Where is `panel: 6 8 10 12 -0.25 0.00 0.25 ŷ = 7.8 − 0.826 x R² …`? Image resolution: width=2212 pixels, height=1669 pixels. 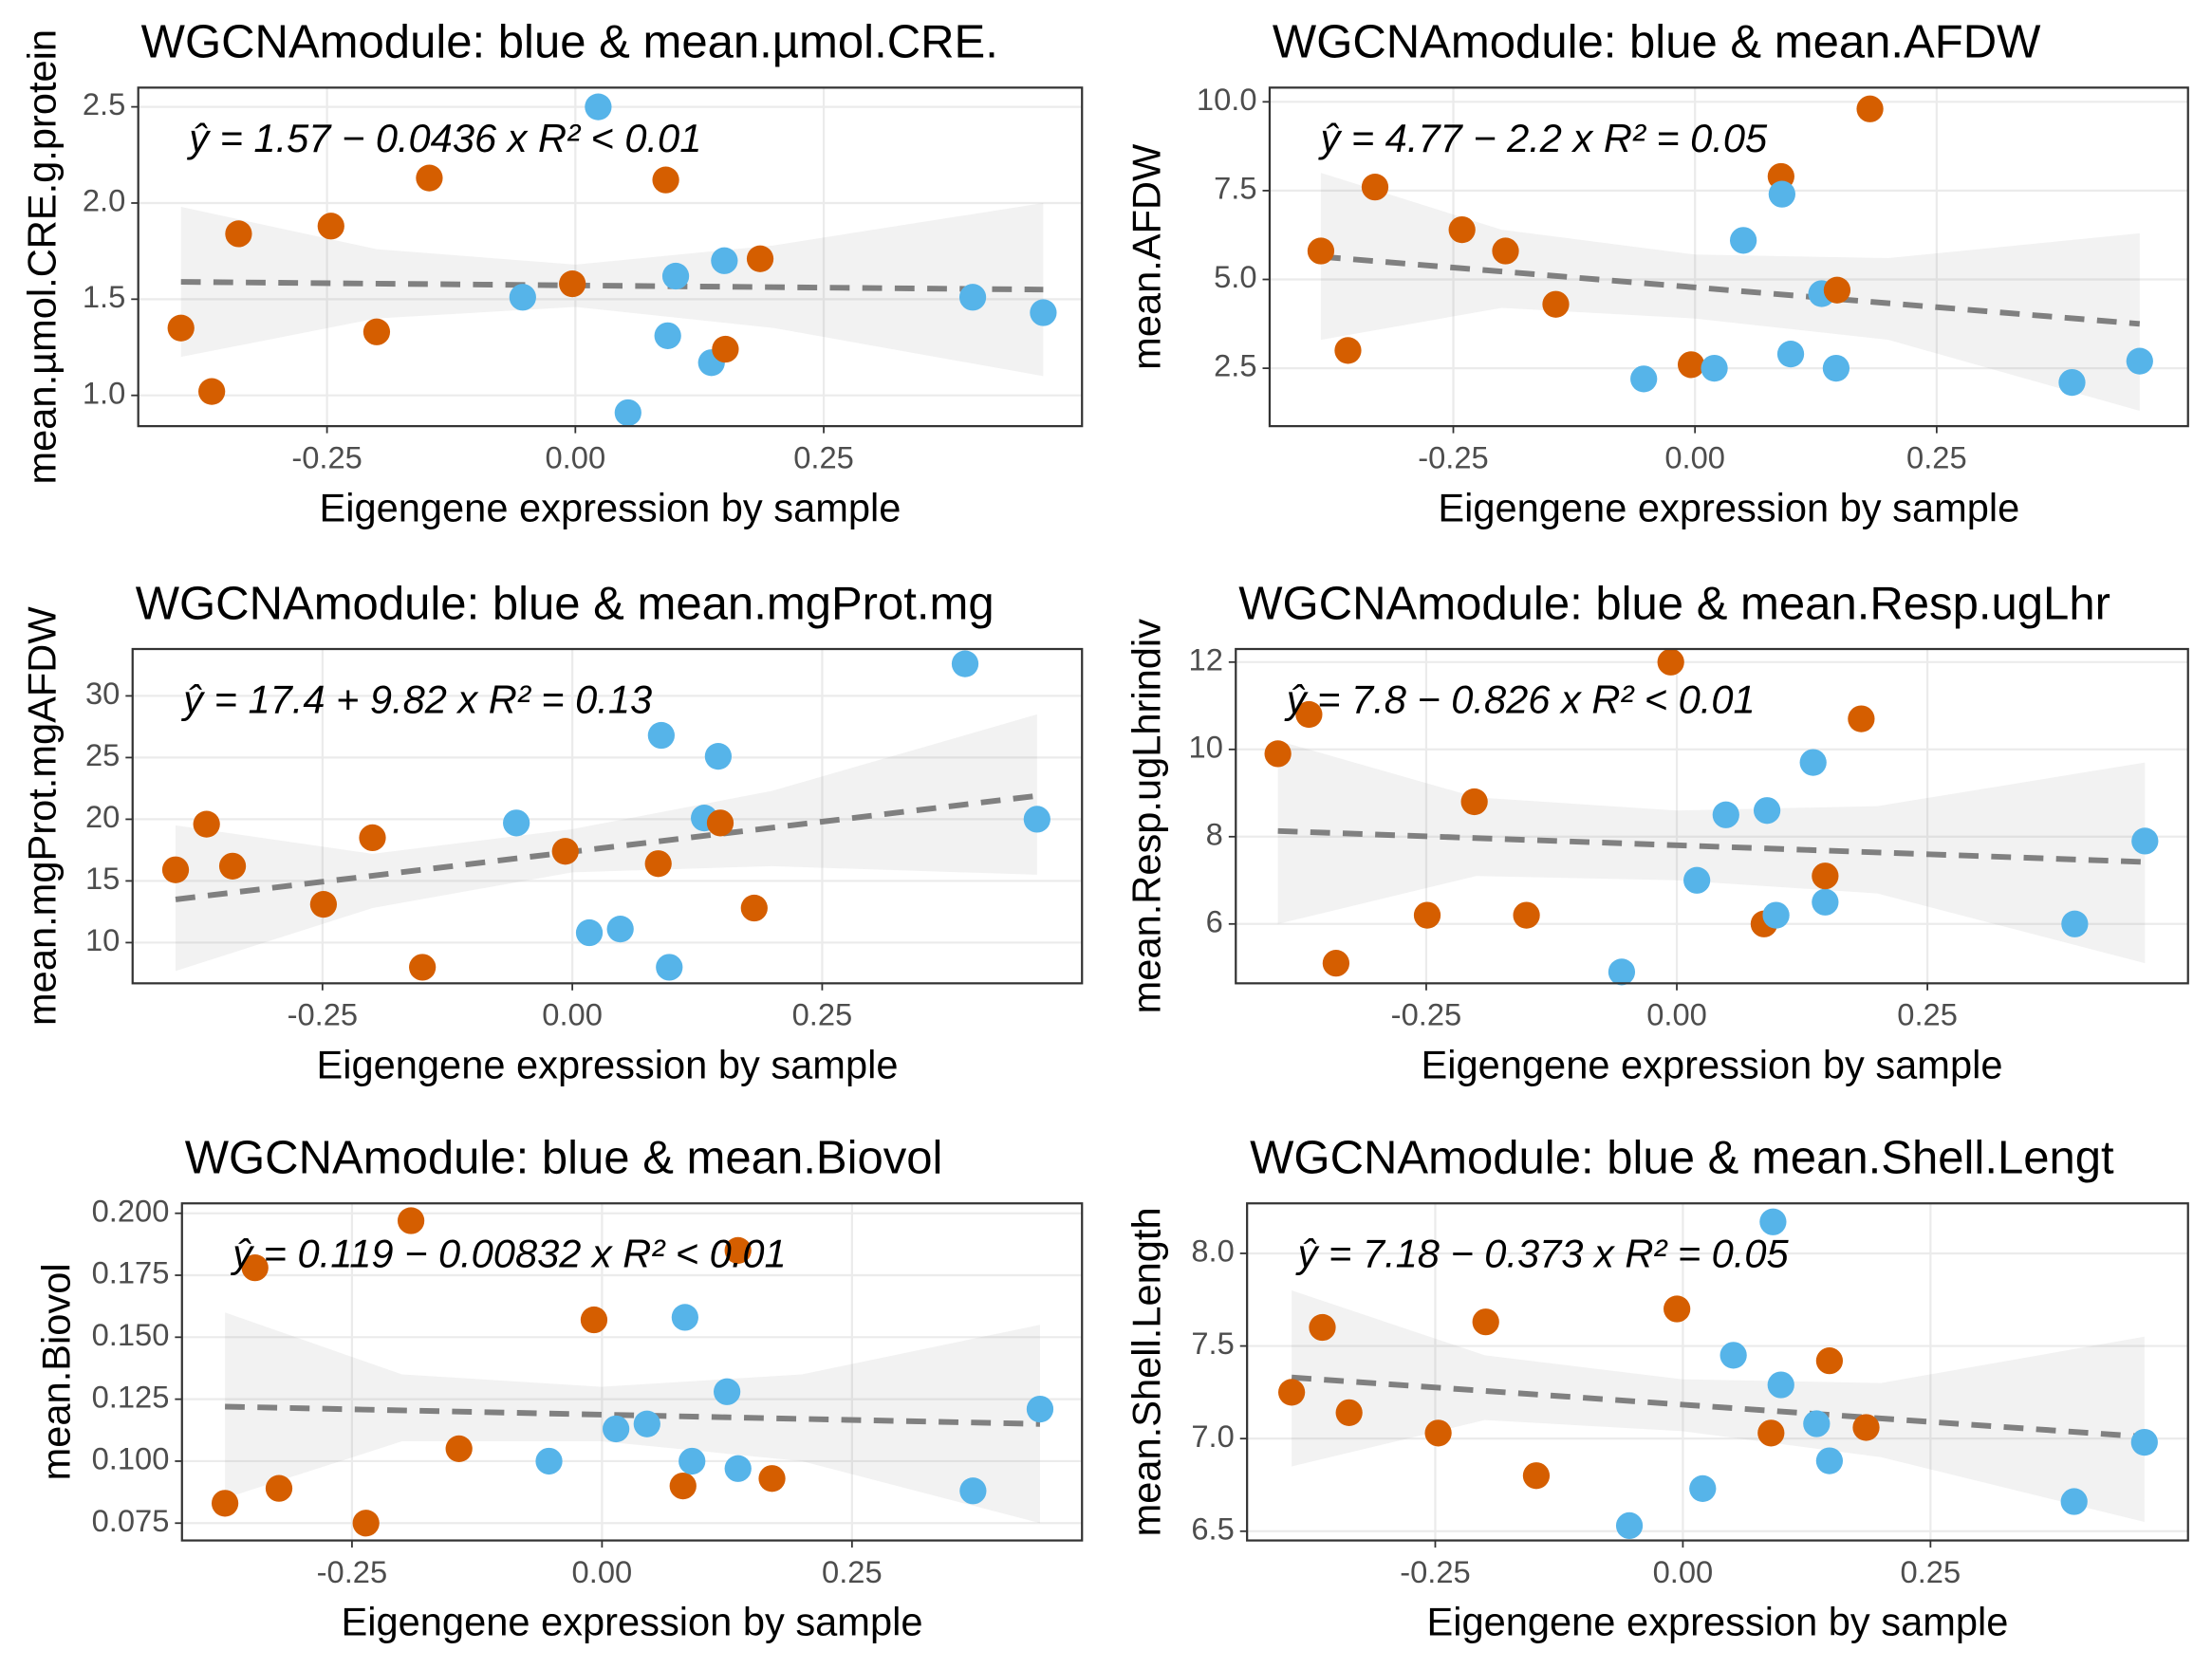
panel: 6 8 10 12 -0.25 0.00 0.25 ŷ = 7.8 − 0.826 x R² … is located at coordinates (1657, 832).